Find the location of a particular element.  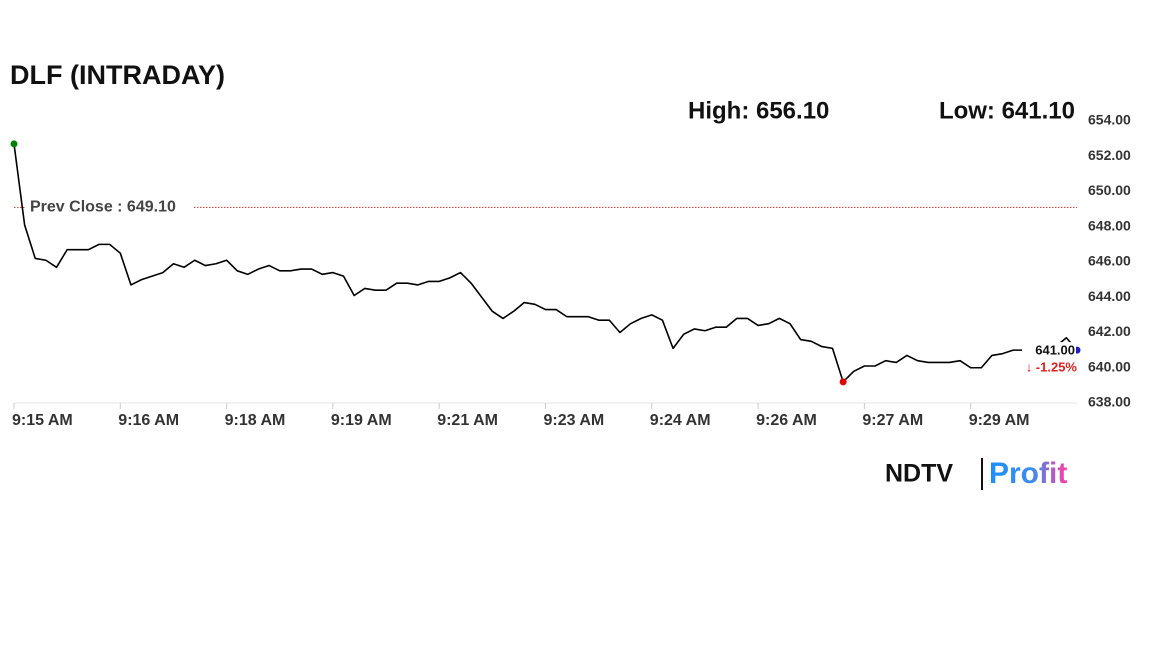

low-marker is located at coordinates (843, 382).